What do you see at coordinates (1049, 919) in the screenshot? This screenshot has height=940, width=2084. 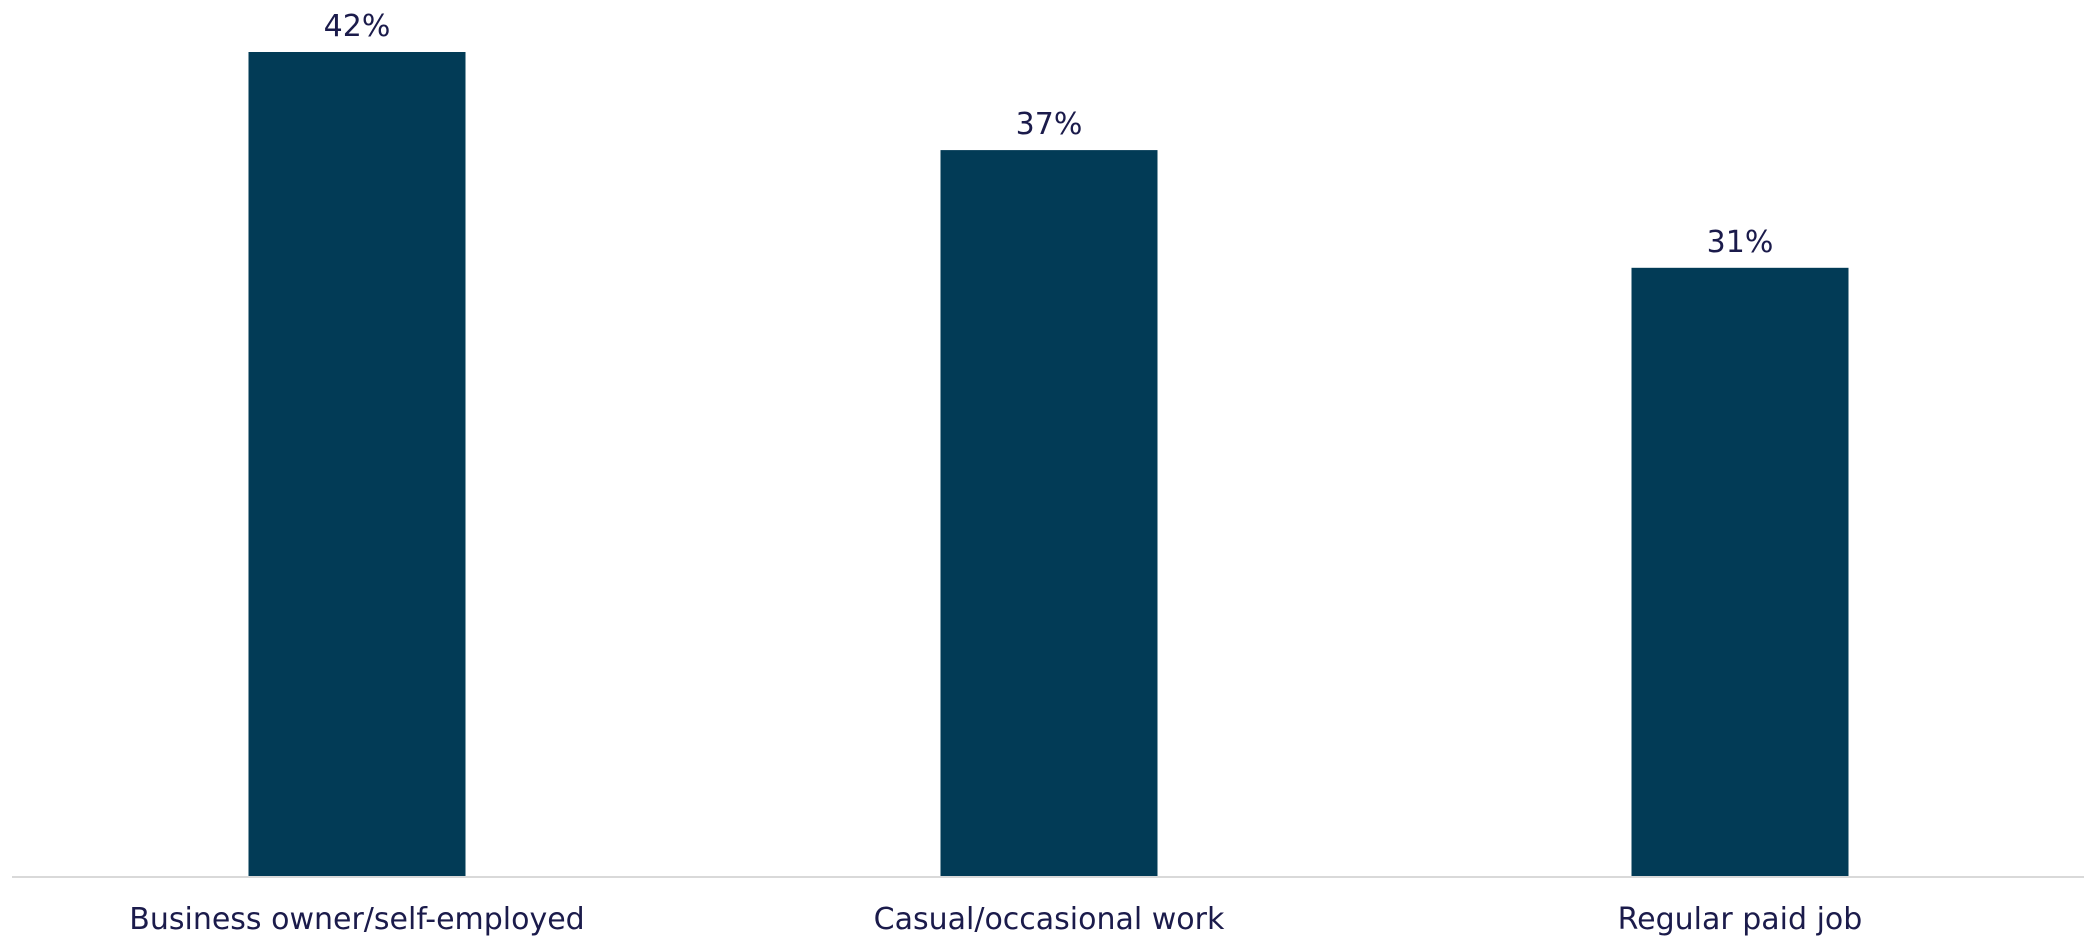 I see `category-label-2: Casual/occasional work` at bounding box center [1049, 919].